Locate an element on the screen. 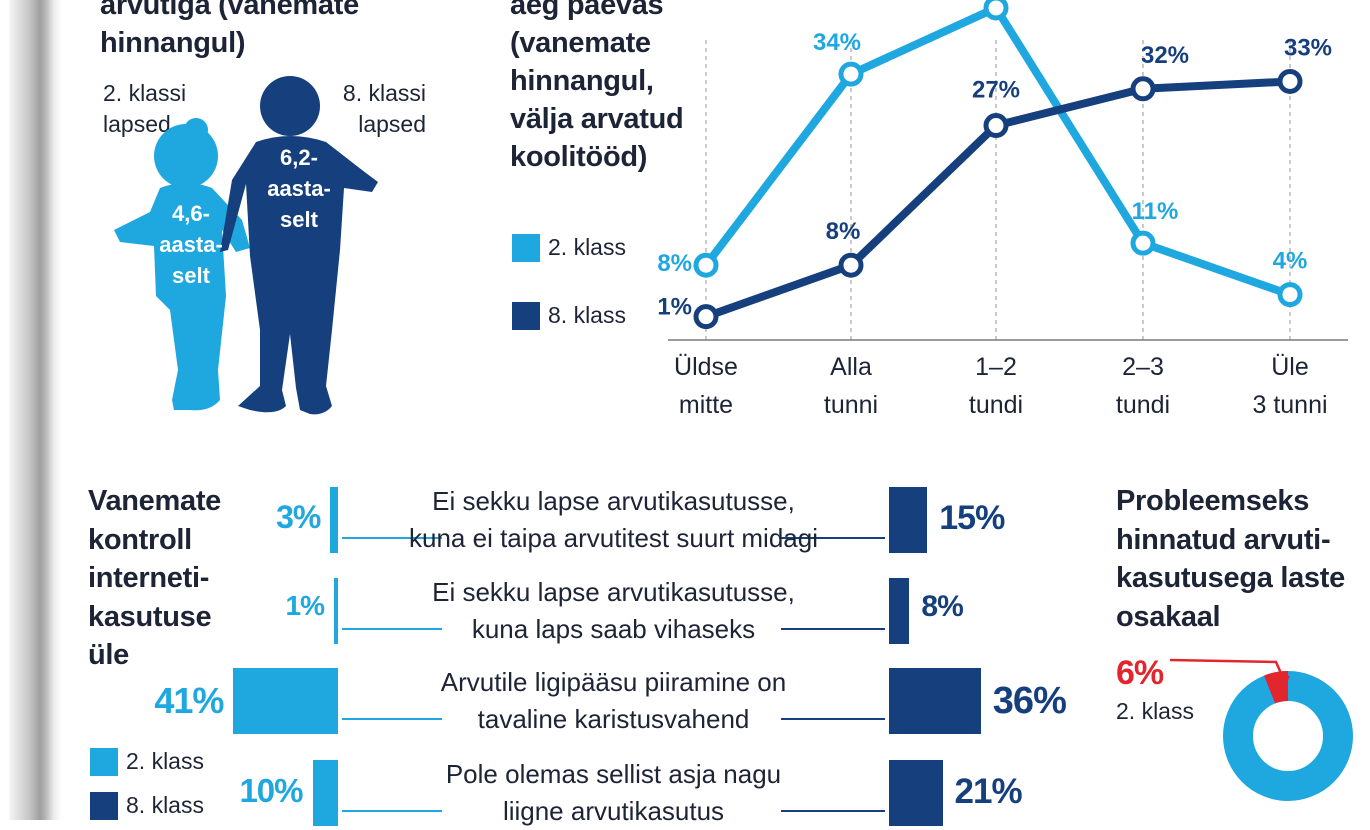  age-8-label: 6,2- aasta- selt is located at coordinates (299, 188).